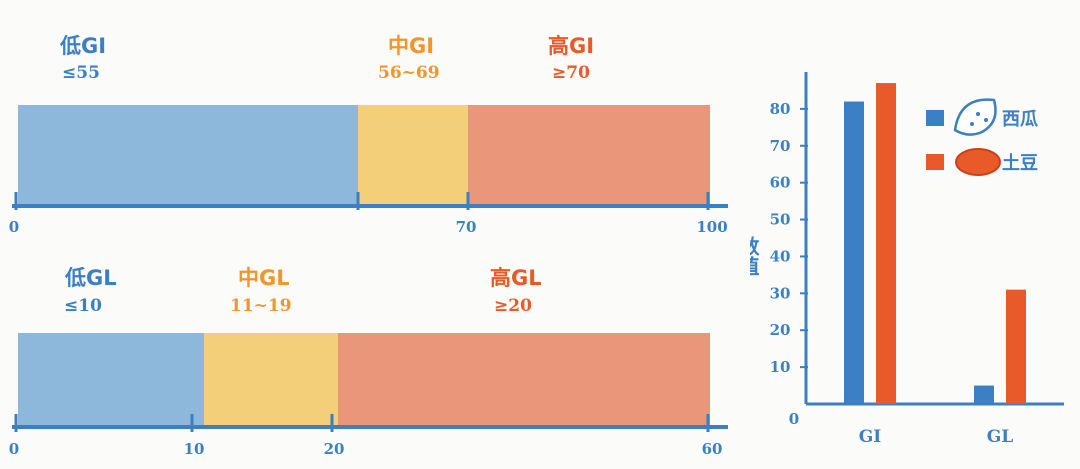  Describe the element at coordinates (334, 449) in the screenshot. I see `gl-tick-label: 20` at that location.